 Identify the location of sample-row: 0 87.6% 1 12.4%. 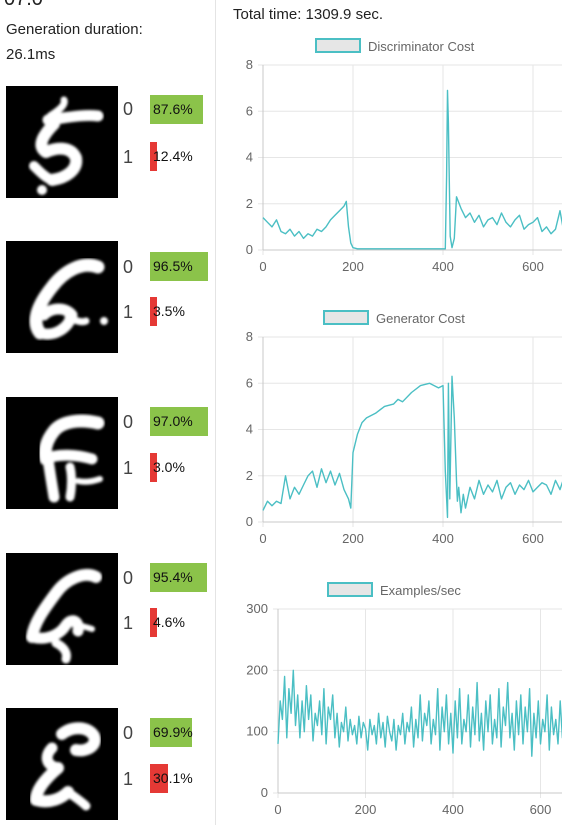
(107, 143).